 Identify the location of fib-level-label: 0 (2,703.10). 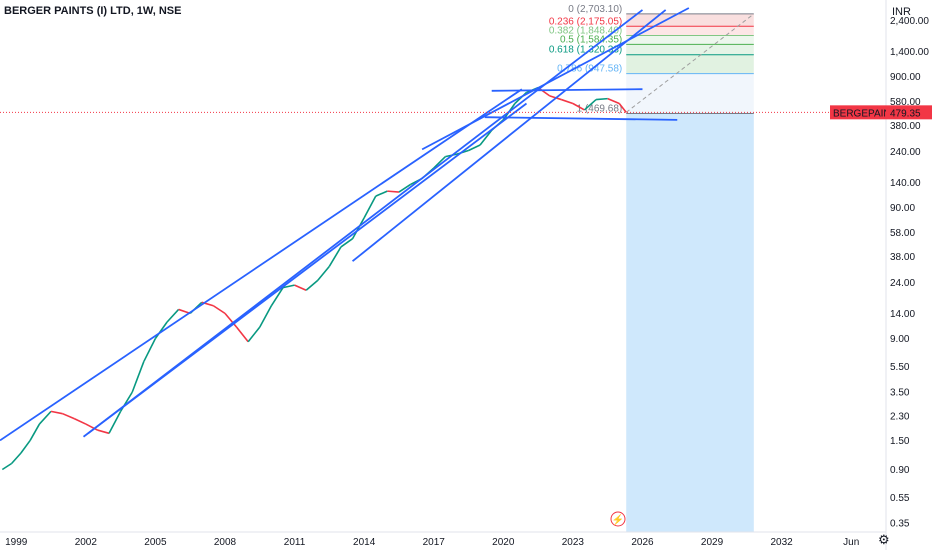
(595, 9).